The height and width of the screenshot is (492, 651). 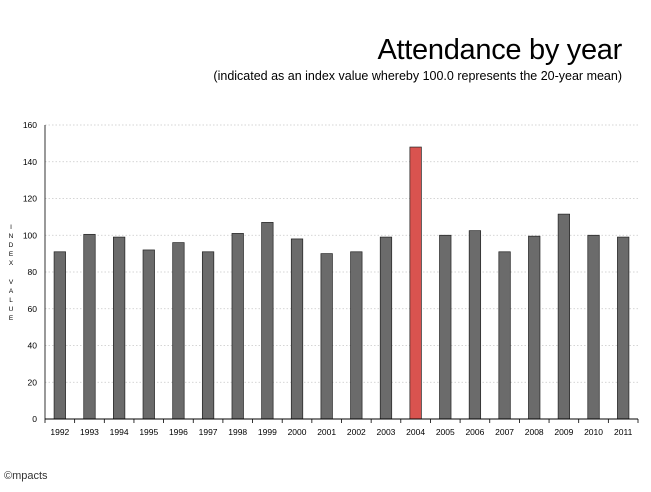 I want to click on y-tick-label: 160, so click(x=30, y=125).